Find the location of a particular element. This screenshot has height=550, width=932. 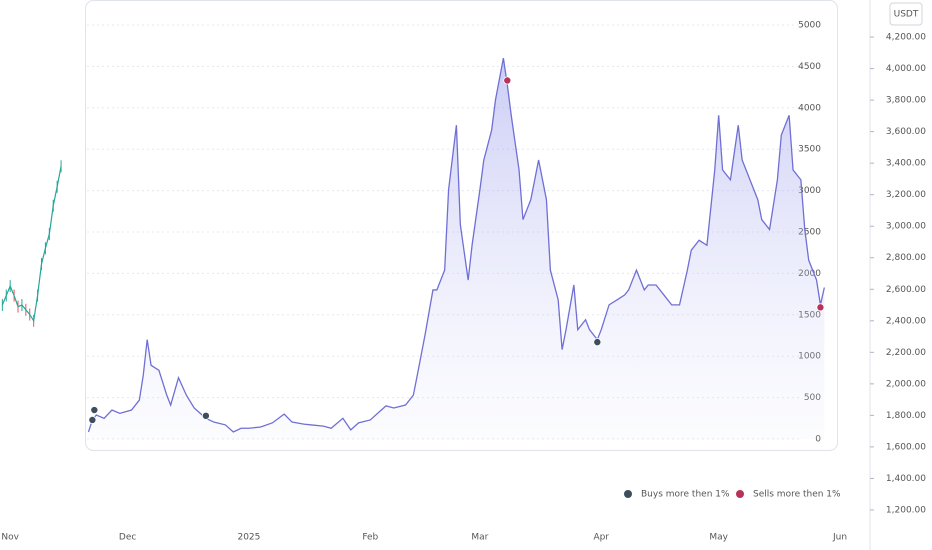

unit-box is located at coordinates (906, 14).